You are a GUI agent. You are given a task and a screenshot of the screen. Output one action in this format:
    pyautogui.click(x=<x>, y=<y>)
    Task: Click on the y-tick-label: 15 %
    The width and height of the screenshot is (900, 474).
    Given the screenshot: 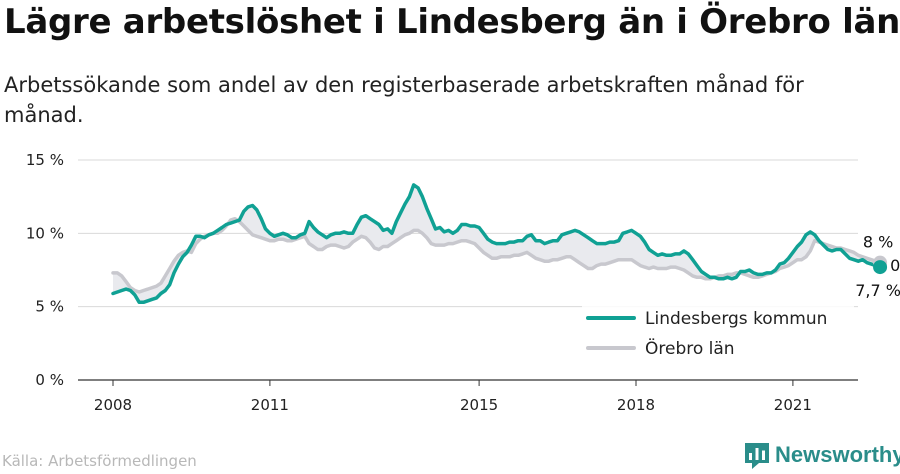 What is the action you would take?
    pyautogui.click(x=45, y=160)
    